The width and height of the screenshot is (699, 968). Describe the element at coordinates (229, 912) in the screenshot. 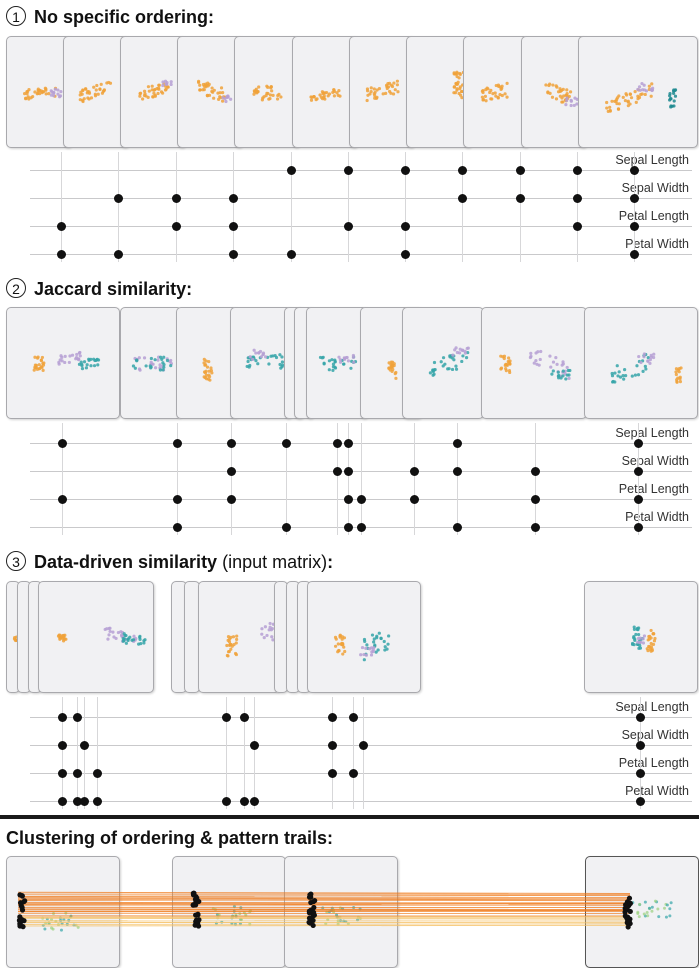

I see `cluster-panel` at that location.